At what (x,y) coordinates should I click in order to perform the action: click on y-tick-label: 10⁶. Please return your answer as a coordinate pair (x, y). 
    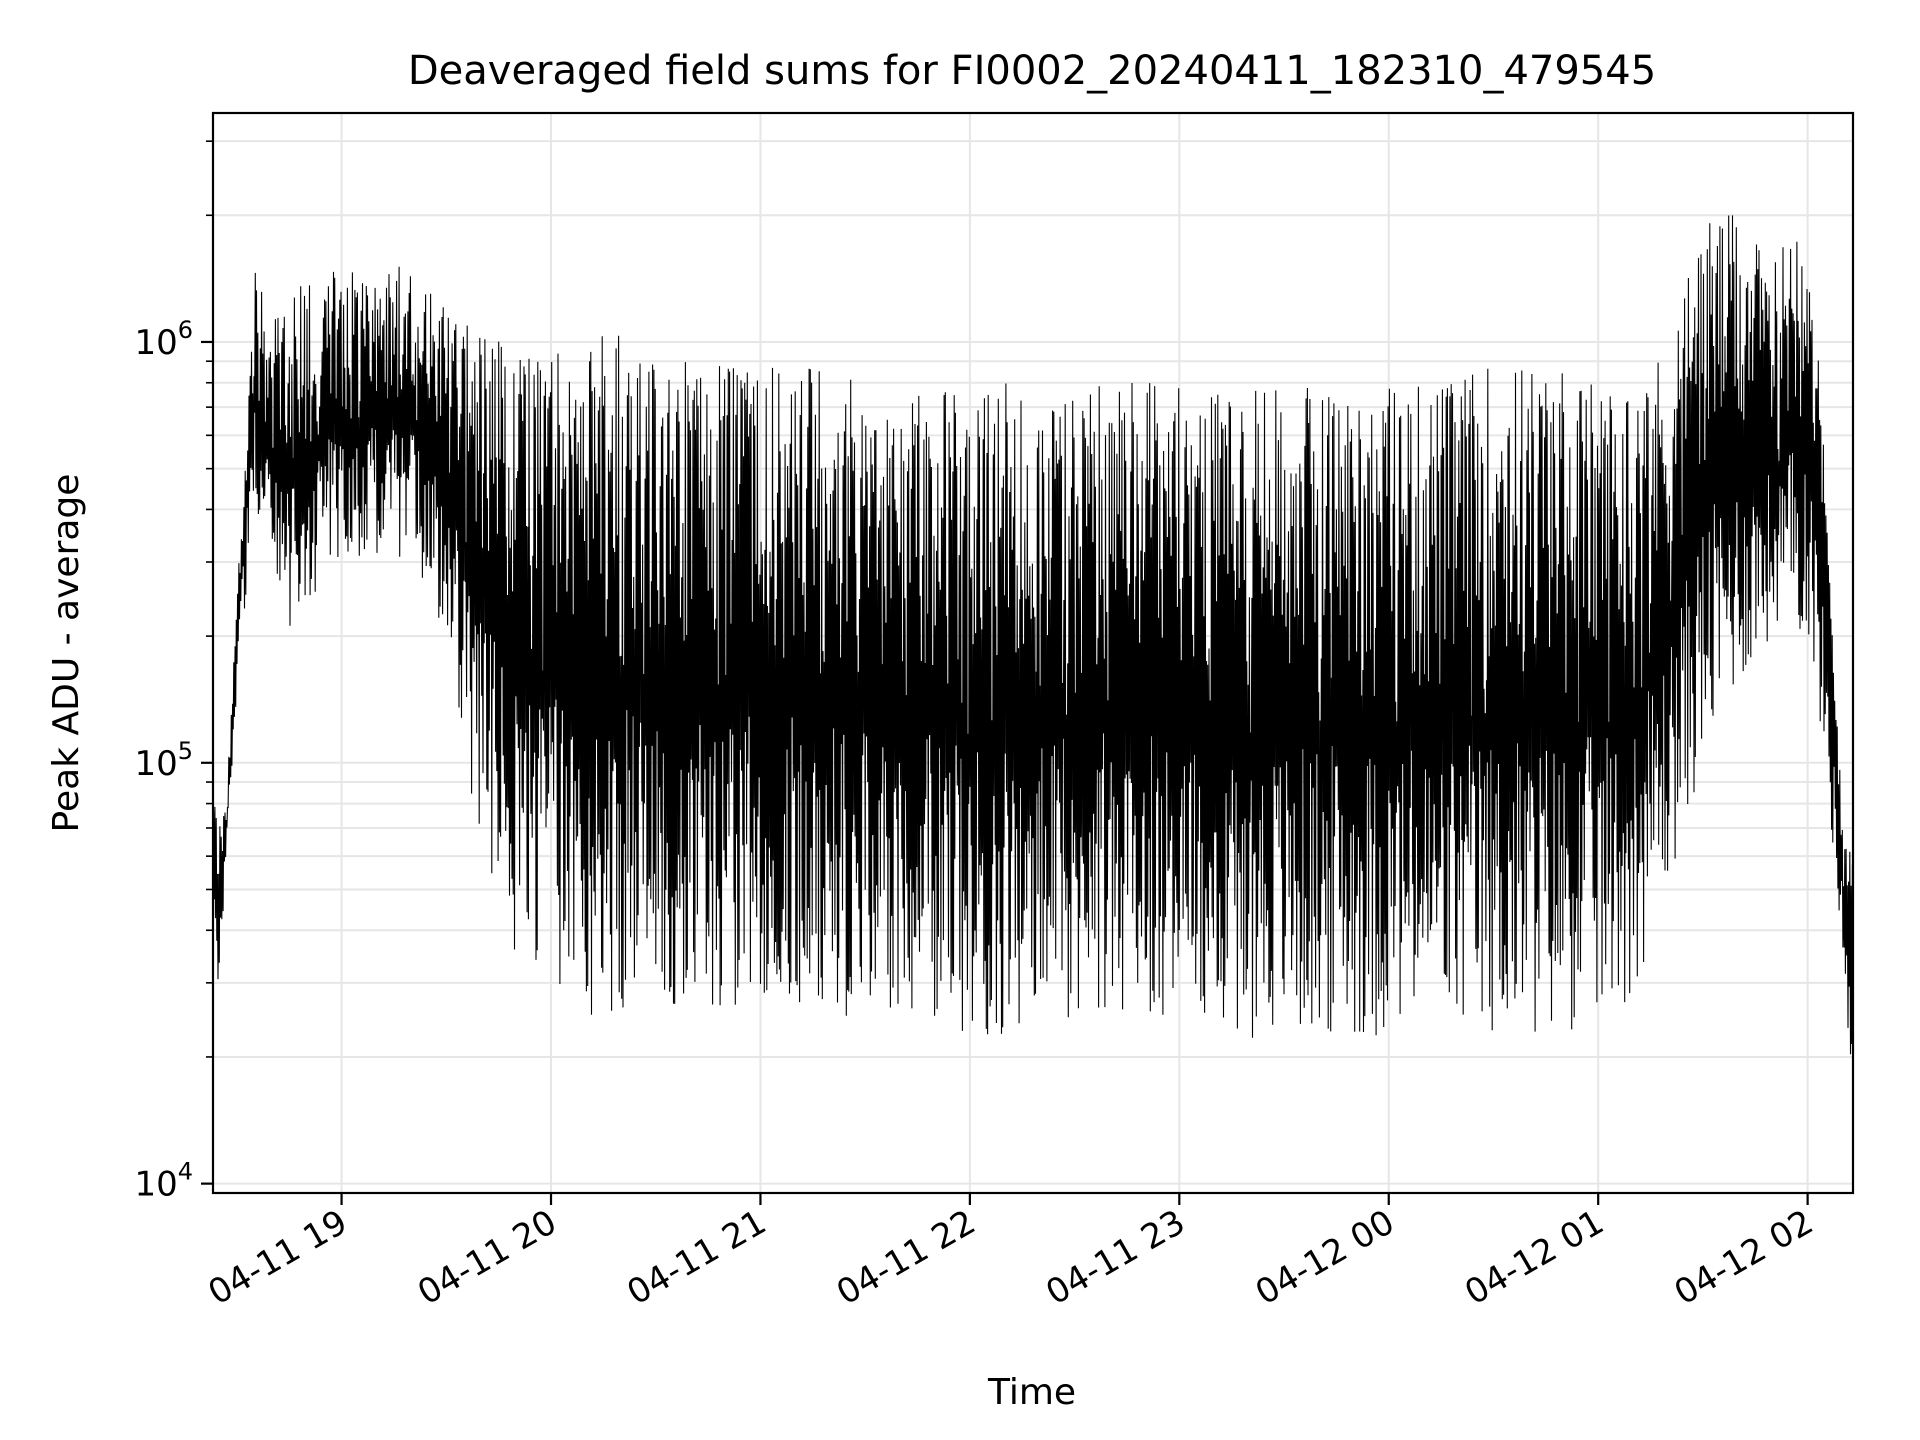
    Looking at the image, I should click on (163, 339).